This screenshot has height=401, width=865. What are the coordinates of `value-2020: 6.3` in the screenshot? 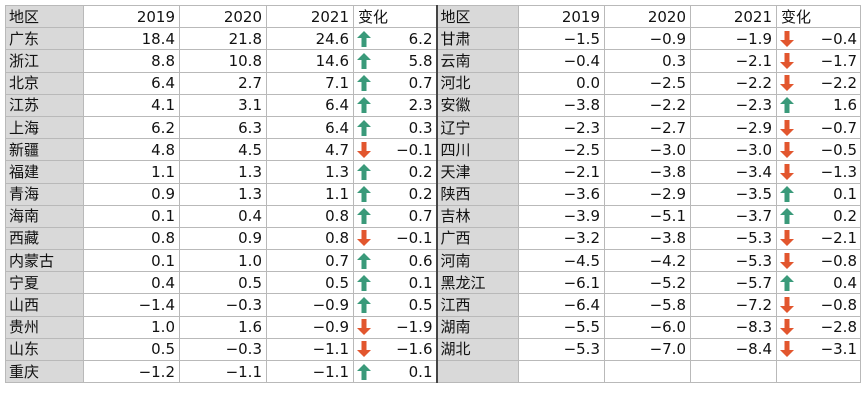 It's located at (223, 127).